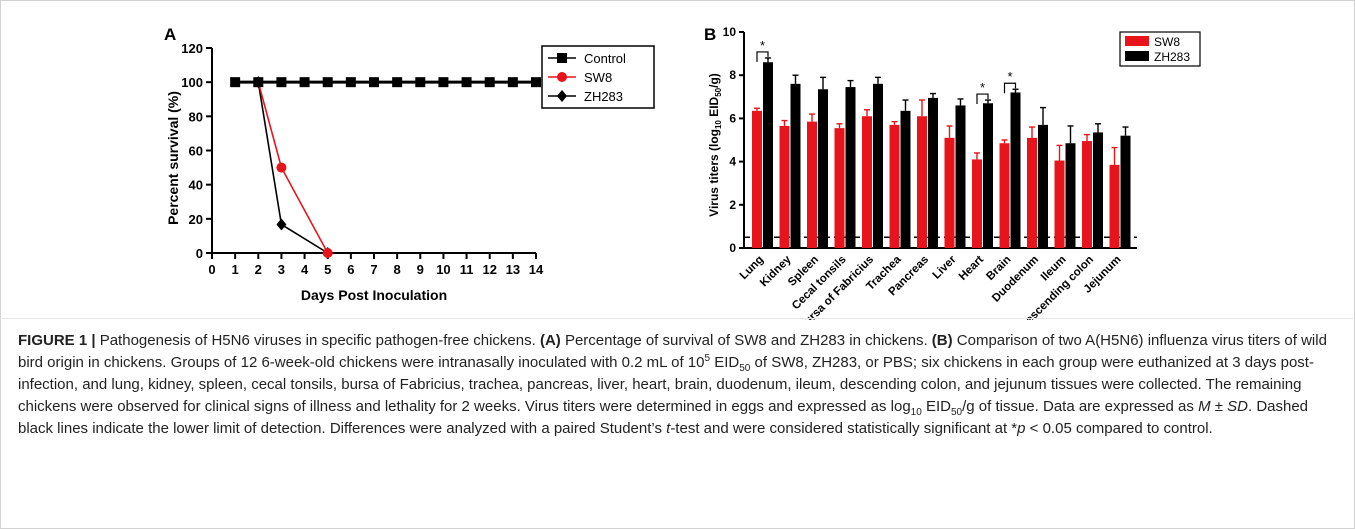  Describe the element at coordinates (1080, 406) in the screenshot. I see `caption-text: /g of tissue. Data are expressed as` at that location.